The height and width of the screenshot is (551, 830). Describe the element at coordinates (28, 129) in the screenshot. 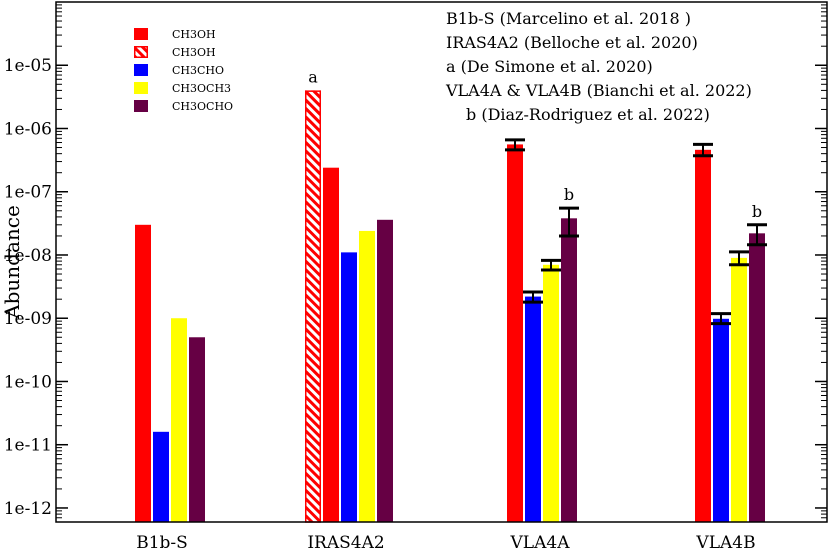

I see `y-tick-label: 1e-06` at that location.